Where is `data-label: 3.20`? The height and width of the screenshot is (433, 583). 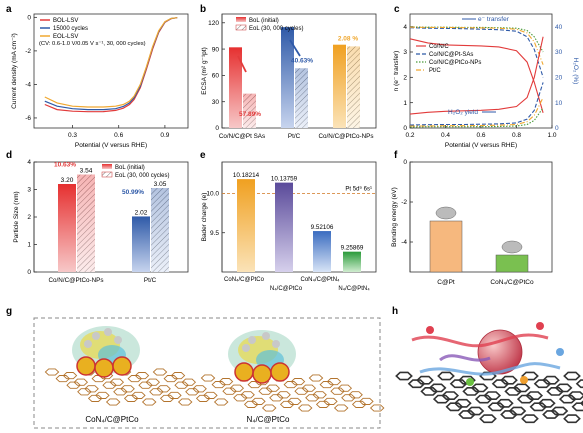
data-label: 3.20 is located at coordinates (67, 180).